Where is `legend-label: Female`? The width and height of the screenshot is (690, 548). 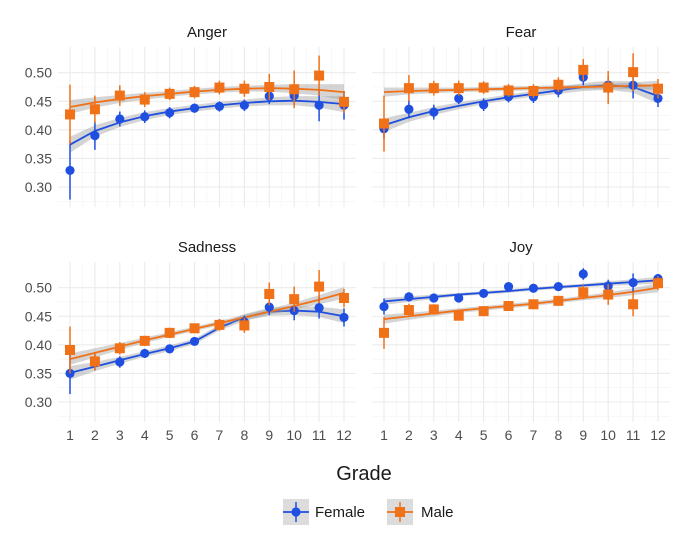
legend-label: Female is located at coordinates (340, 512).